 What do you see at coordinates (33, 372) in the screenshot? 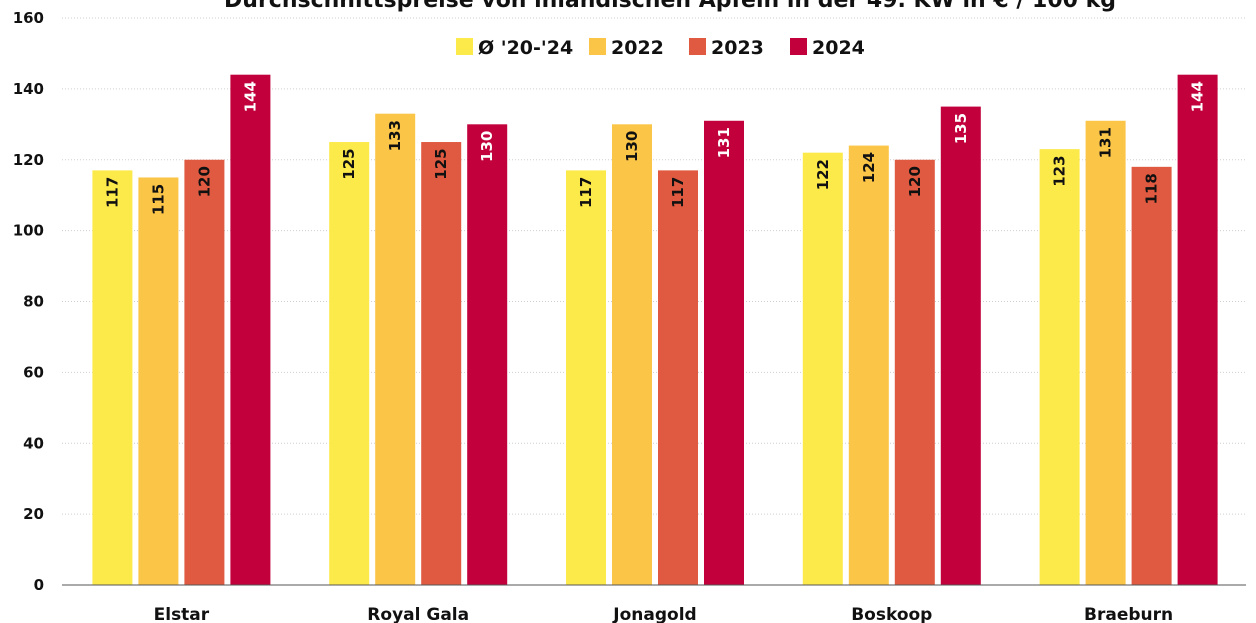
I see `y-tick-label: 60` at bounding box center [33, 372].